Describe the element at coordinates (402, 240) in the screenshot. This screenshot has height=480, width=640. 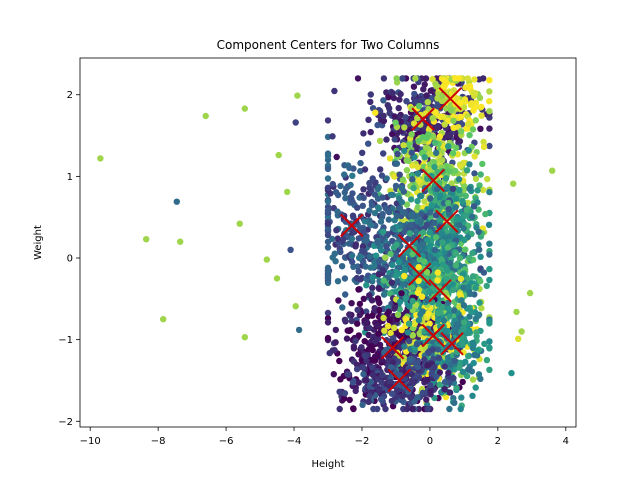
I see `centers-layer` at that location.